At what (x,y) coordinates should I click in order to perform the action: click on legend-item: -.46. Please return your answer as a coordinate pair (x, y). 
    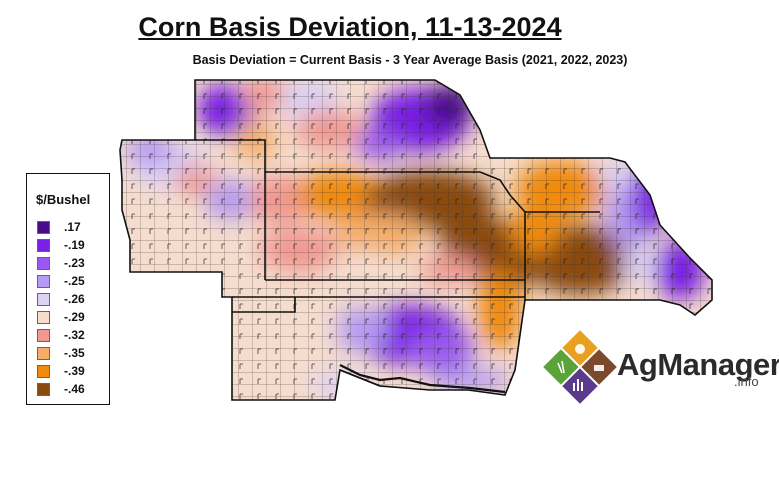
    Looking at the image, I should click on (61, 389).